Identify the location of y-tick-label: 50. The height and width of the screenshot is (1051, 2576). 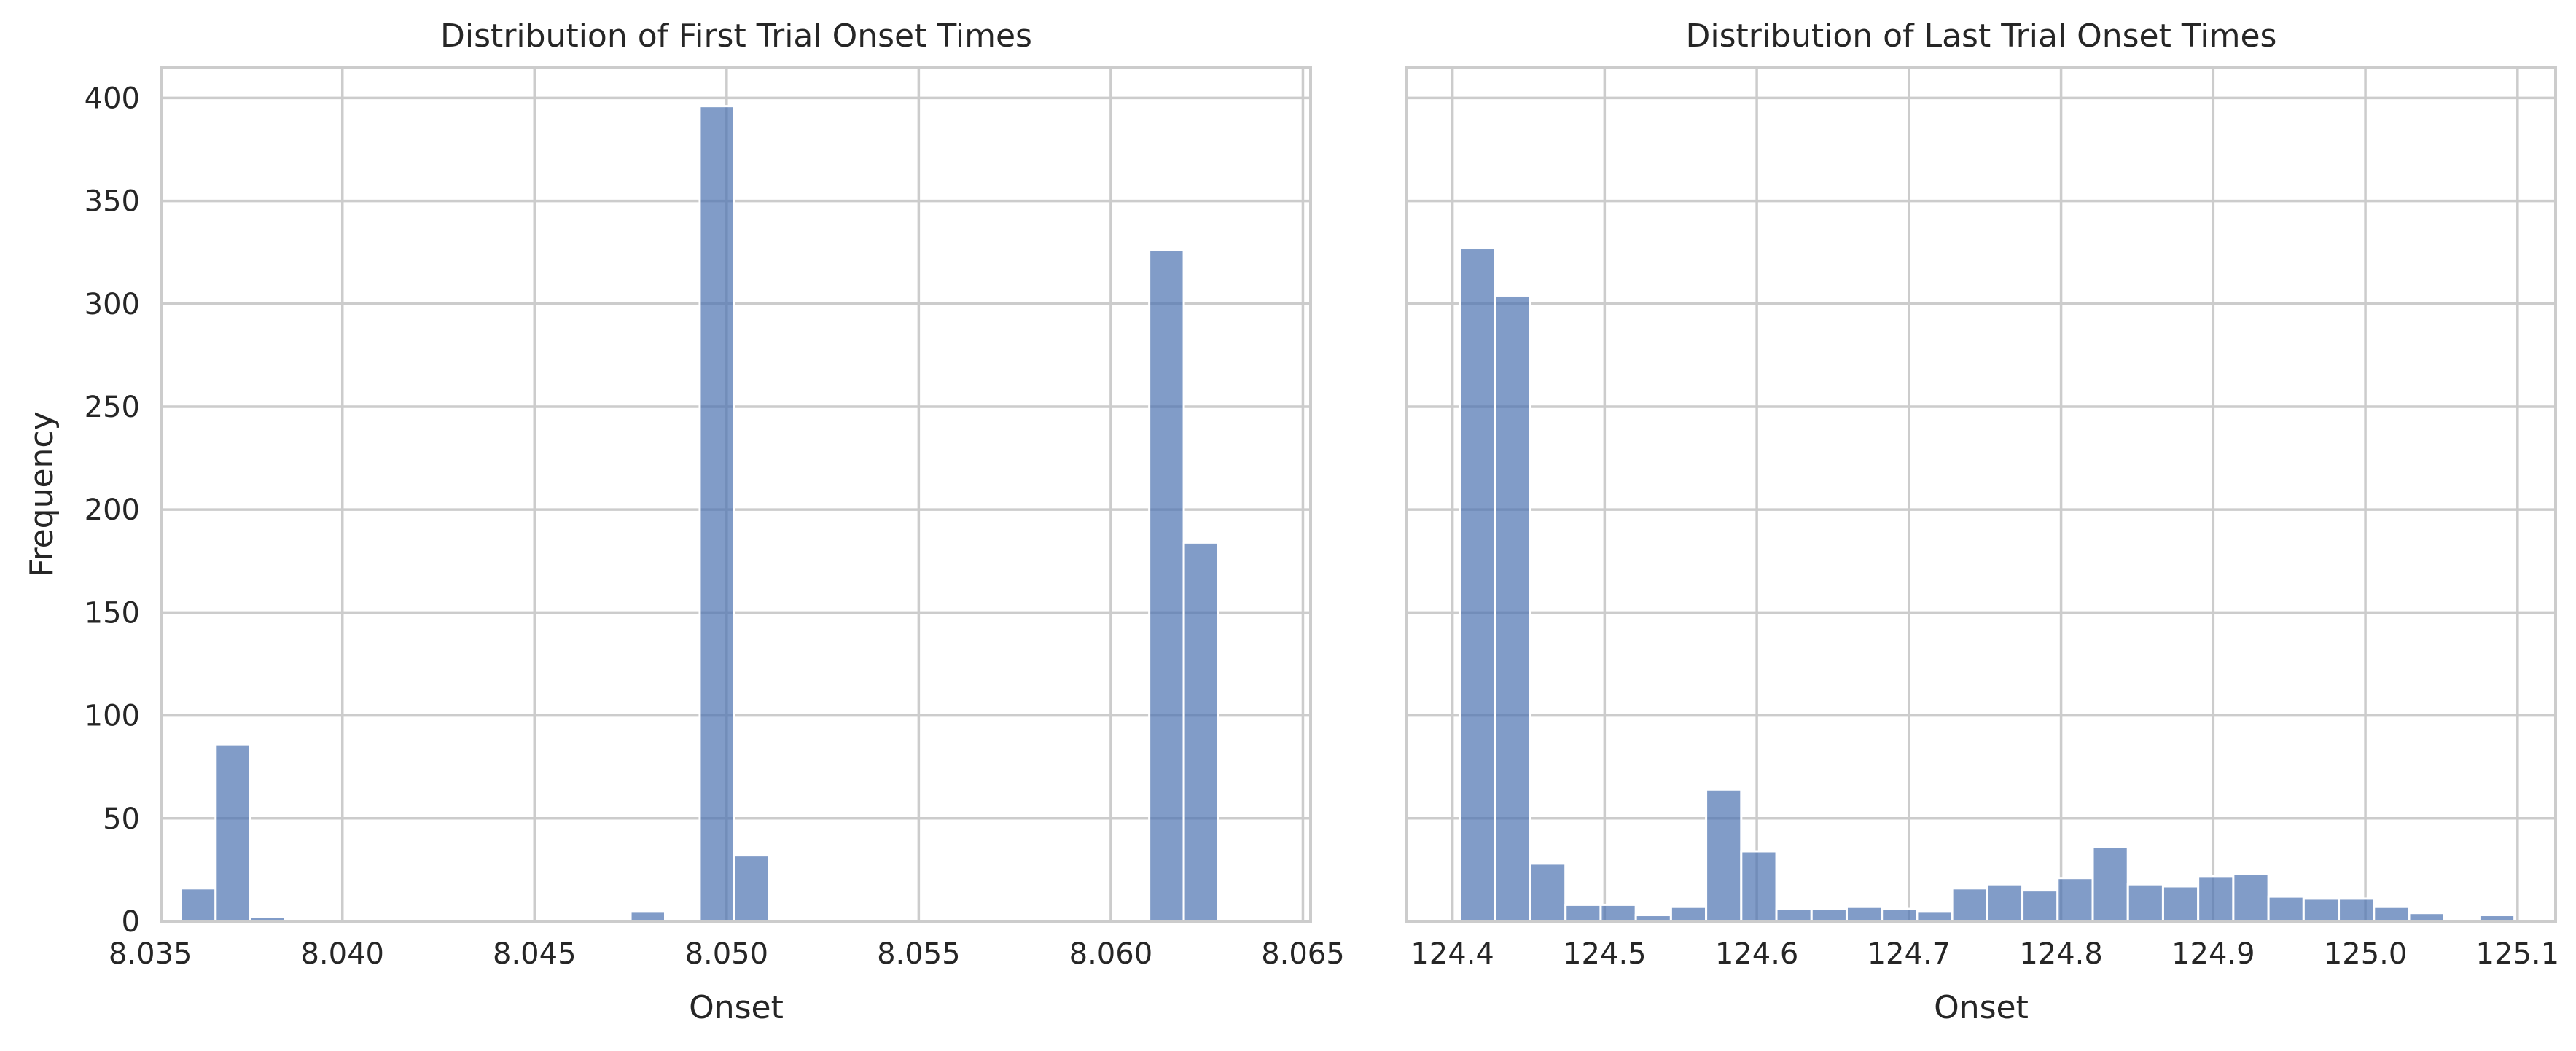
(122, 819).